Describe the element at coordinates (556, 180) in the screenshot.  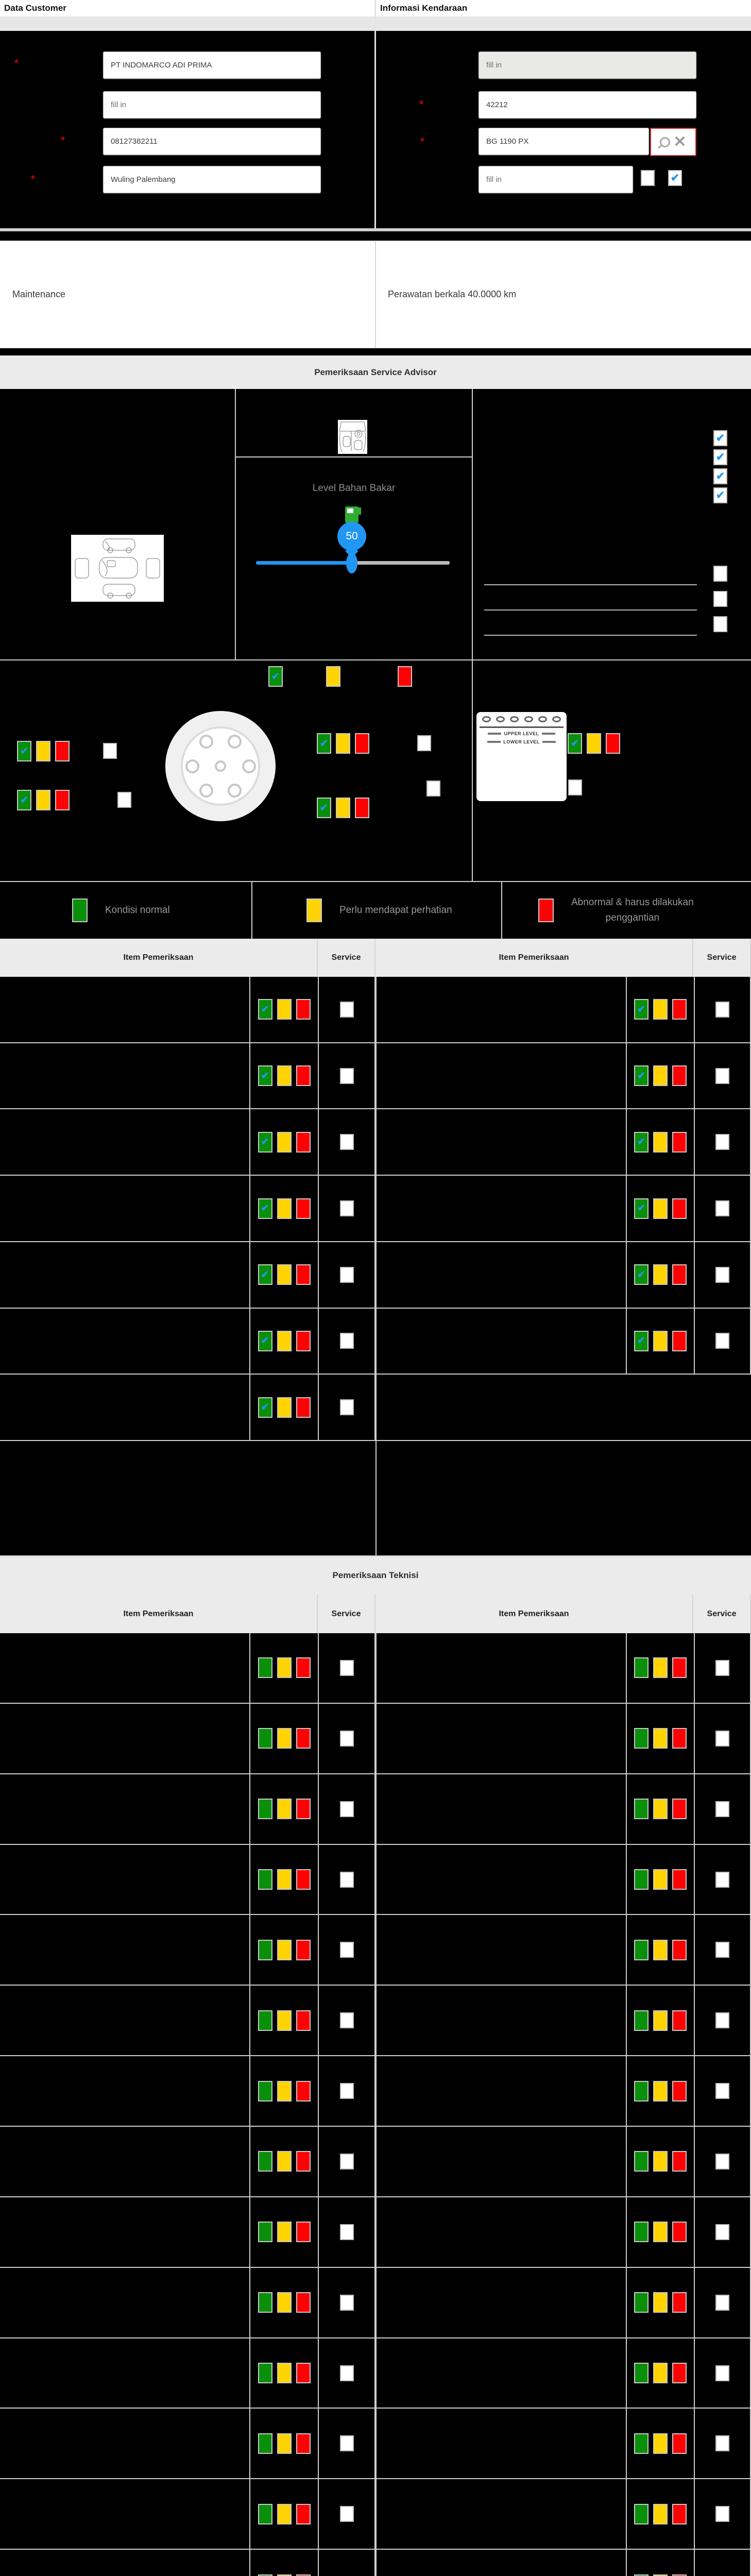
I see `vehicle-extra-field` at that location.